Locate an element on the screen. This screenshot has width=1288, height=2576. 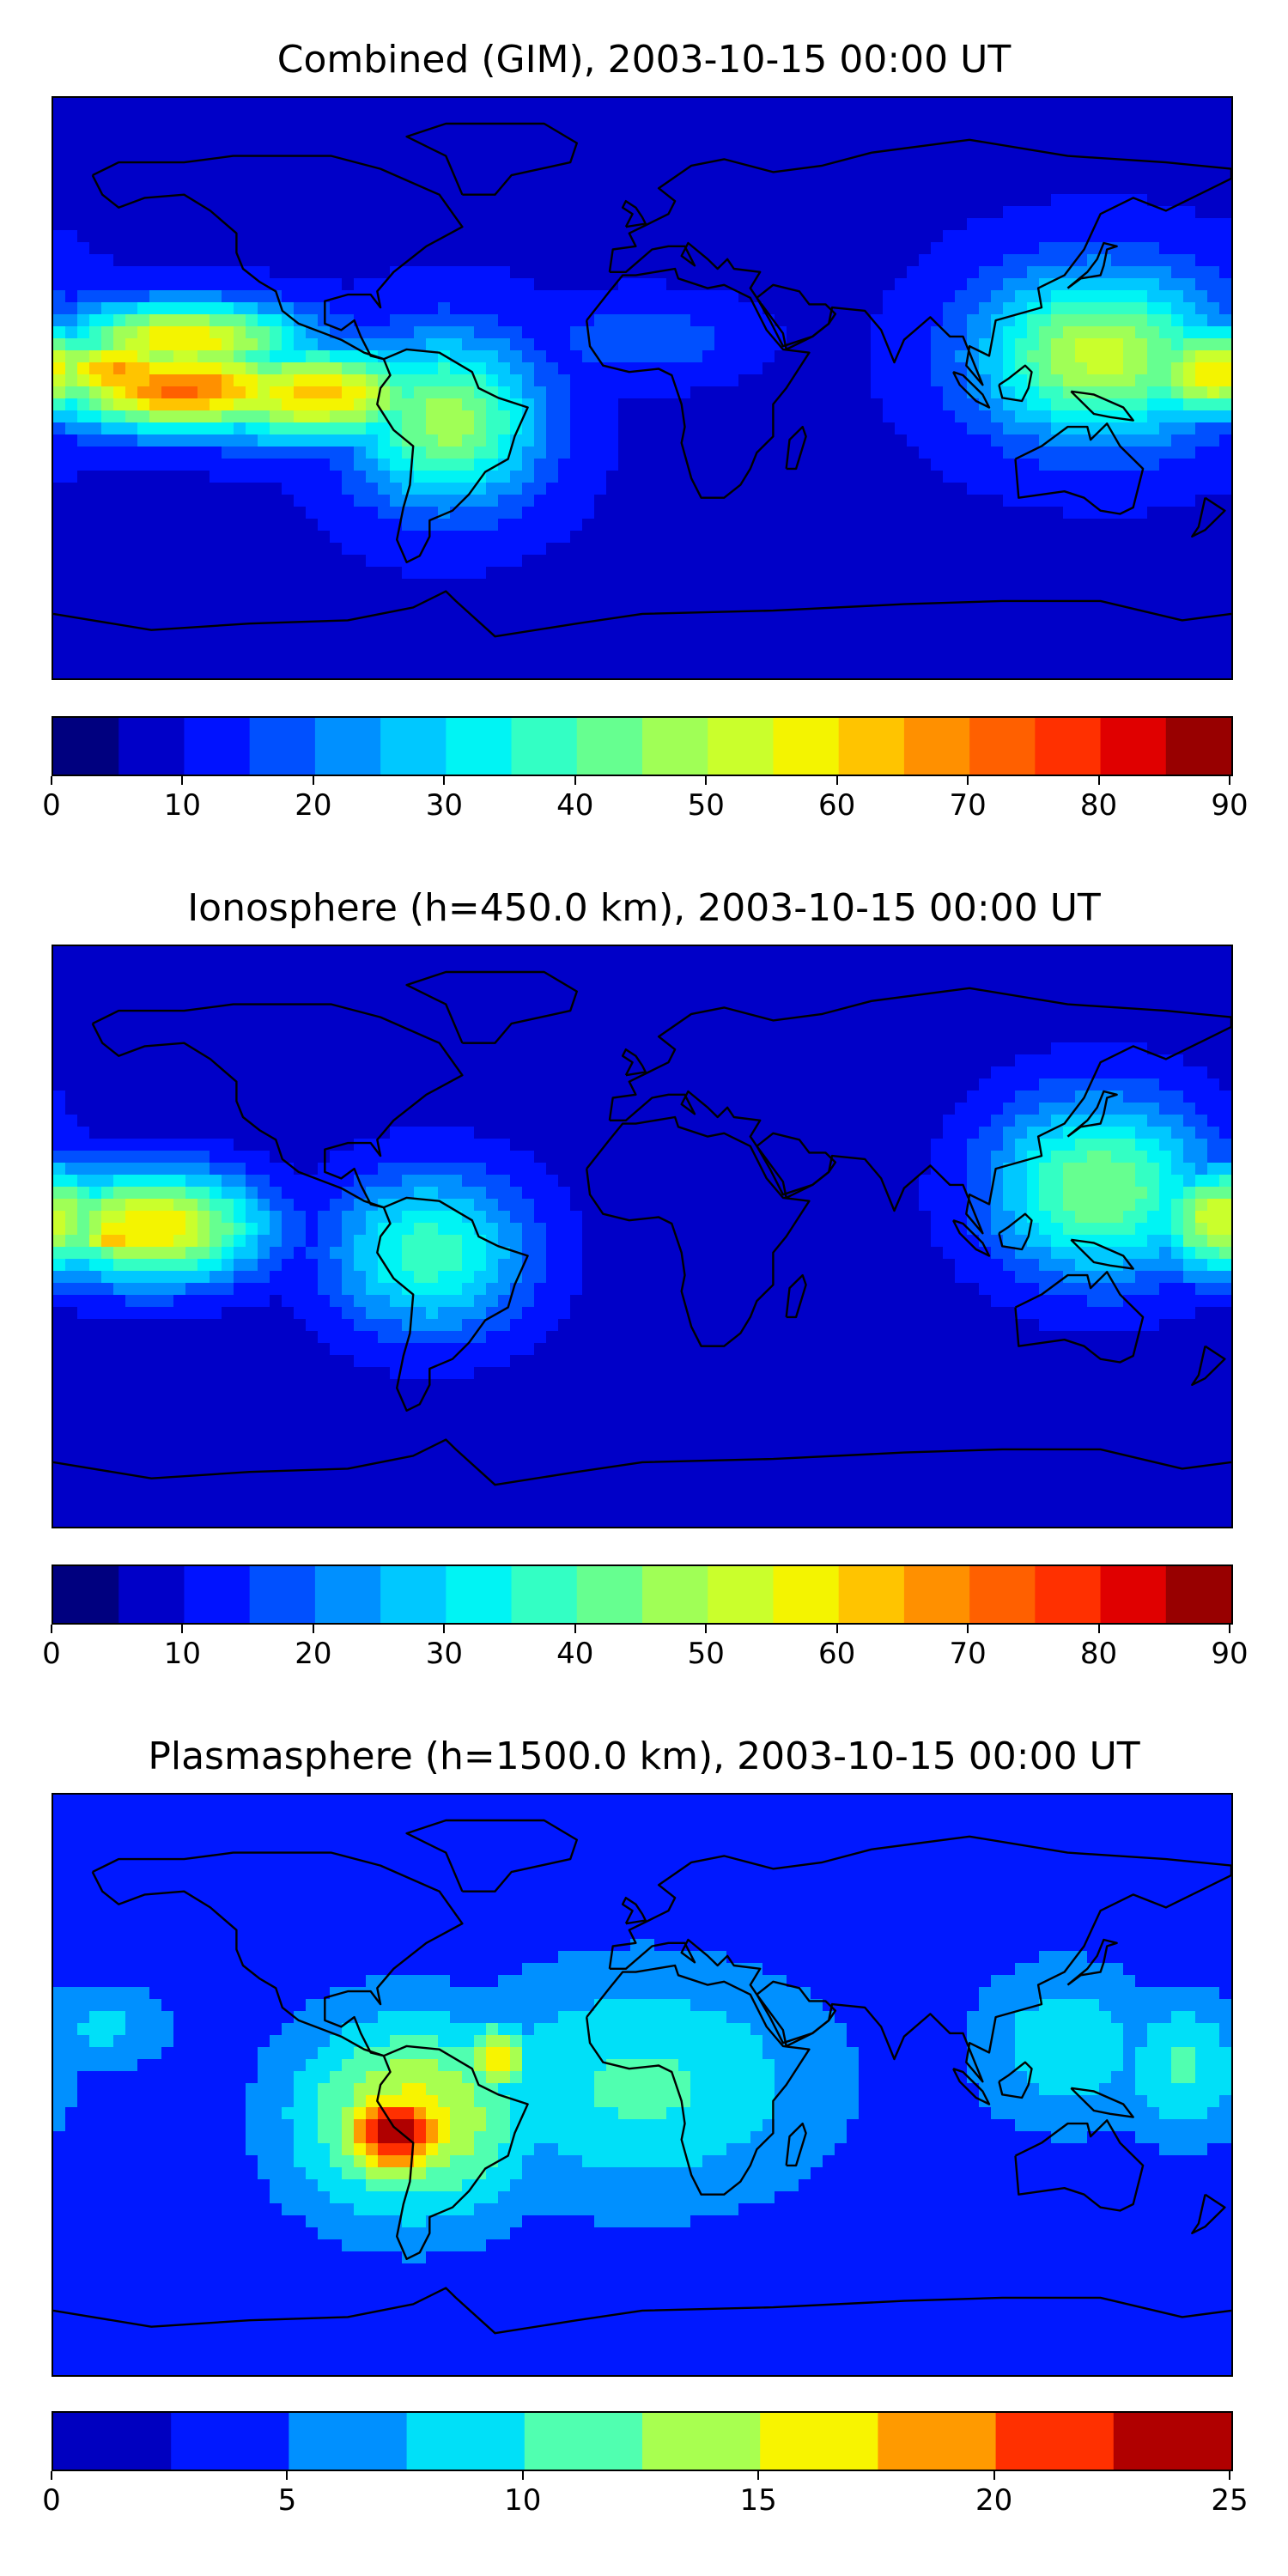
colorbar-tick-mark is located at coordinates (52, 781).